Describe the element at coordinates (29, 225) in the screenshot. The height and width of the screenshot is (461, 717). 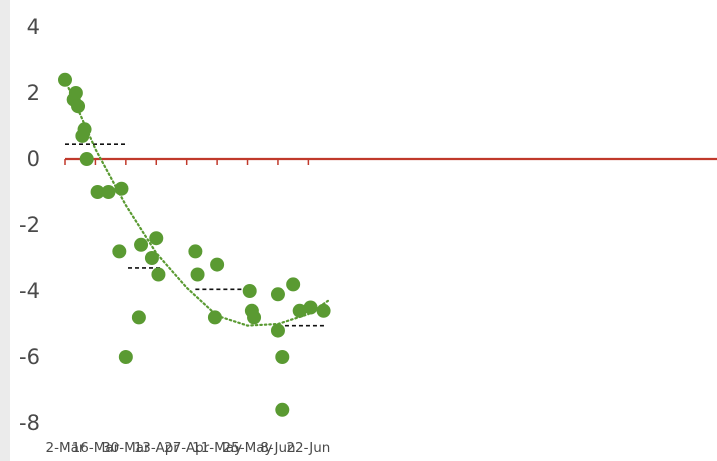
I see `y-tick-label: -2` at that location.